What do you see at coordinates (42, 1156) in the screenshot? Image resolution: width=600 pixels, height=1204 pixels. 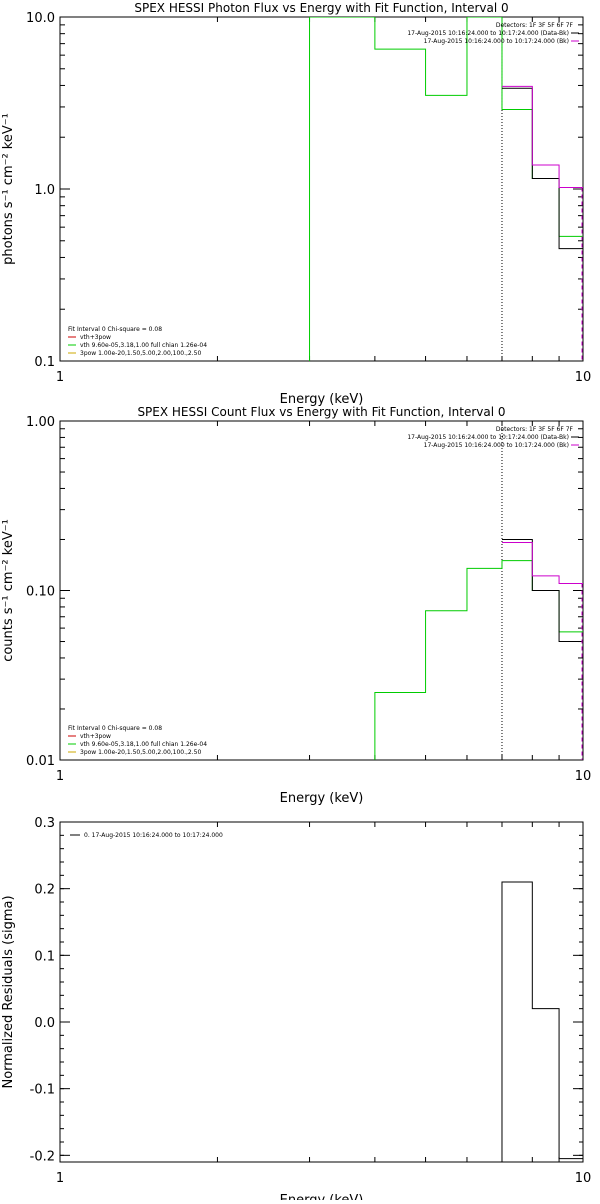 I see `y-tick-label: -0.2` at bounding box center [42, 1156].